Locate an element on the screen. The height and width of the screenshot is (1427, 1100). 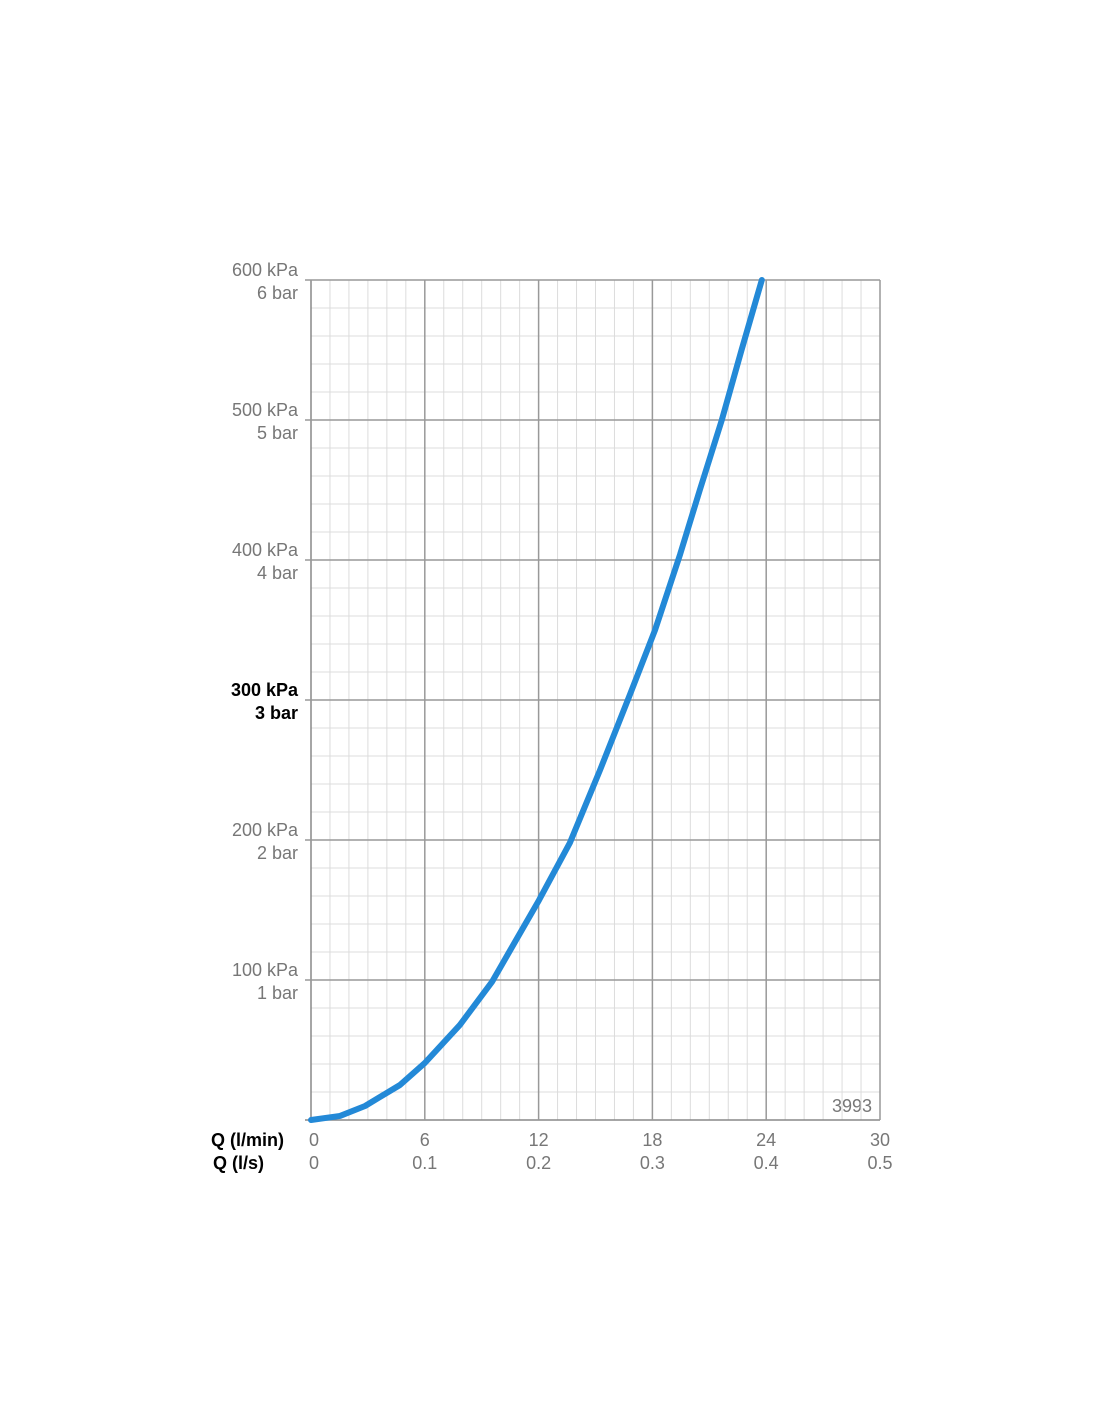
y2-tick-label: 6 bar is located at coordinates (277, 293).